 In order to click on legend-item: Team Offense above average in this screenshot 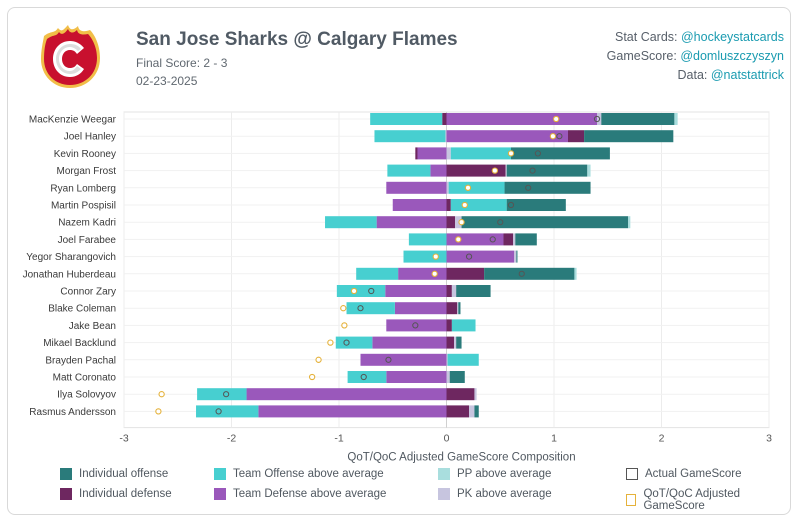, I will do `click(299, 474)`.